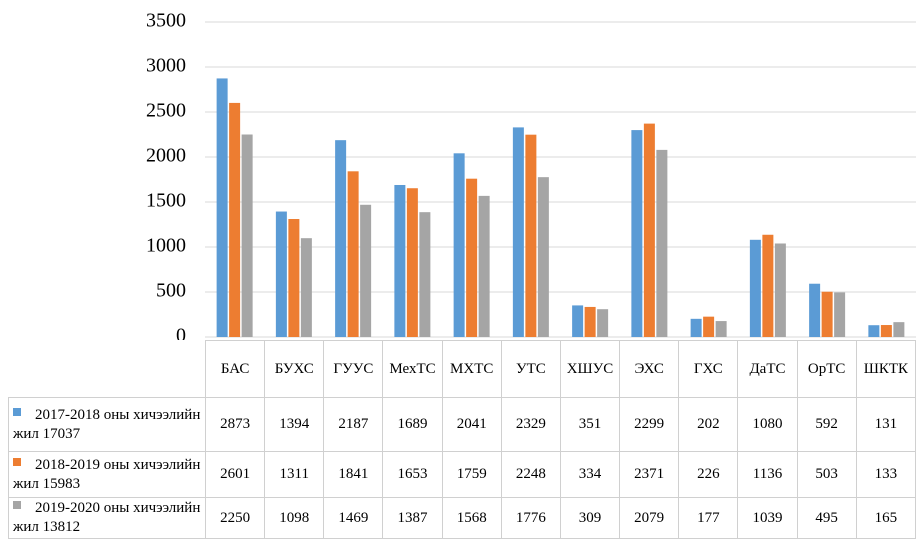 The image size is (916, 539). Describe the element at coordinates (166, 246) in the screenshot. I see `y-tick-label: 1000` at that location.